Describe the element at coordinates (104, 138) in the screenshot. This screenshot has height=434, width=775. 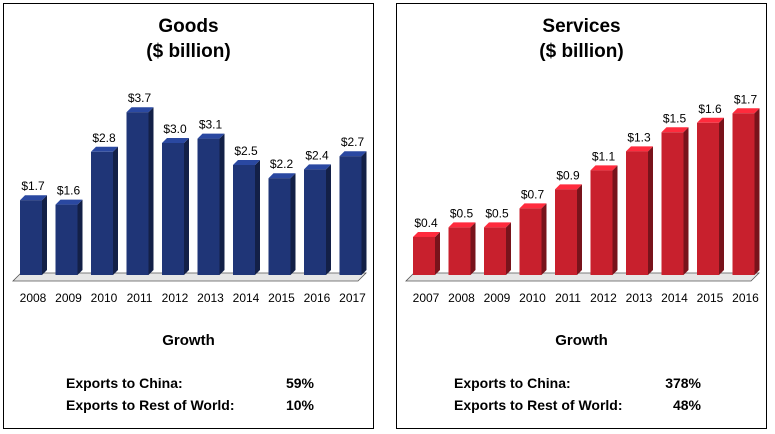
I see `goods-data-label: $2.8` at that location.